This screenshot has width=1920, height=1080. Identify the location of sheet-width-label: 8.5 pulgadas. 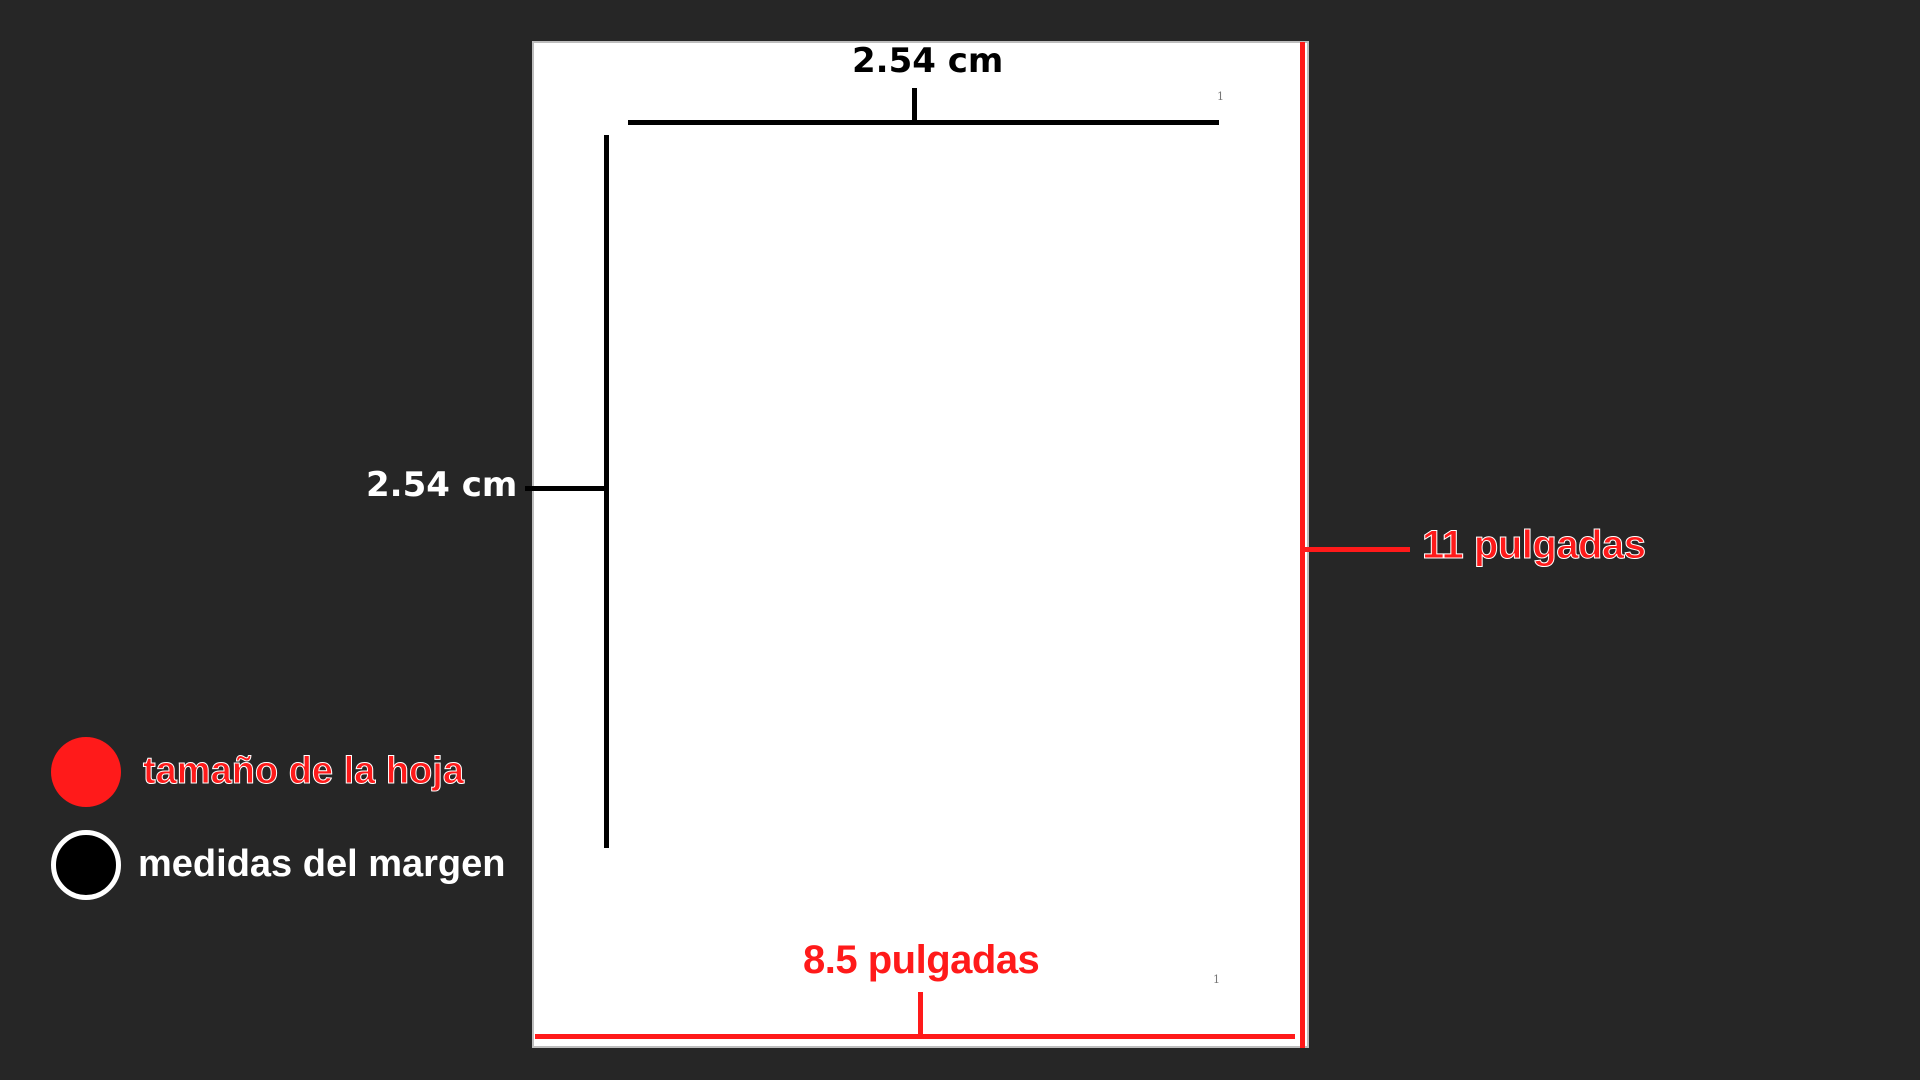
(921, 960).